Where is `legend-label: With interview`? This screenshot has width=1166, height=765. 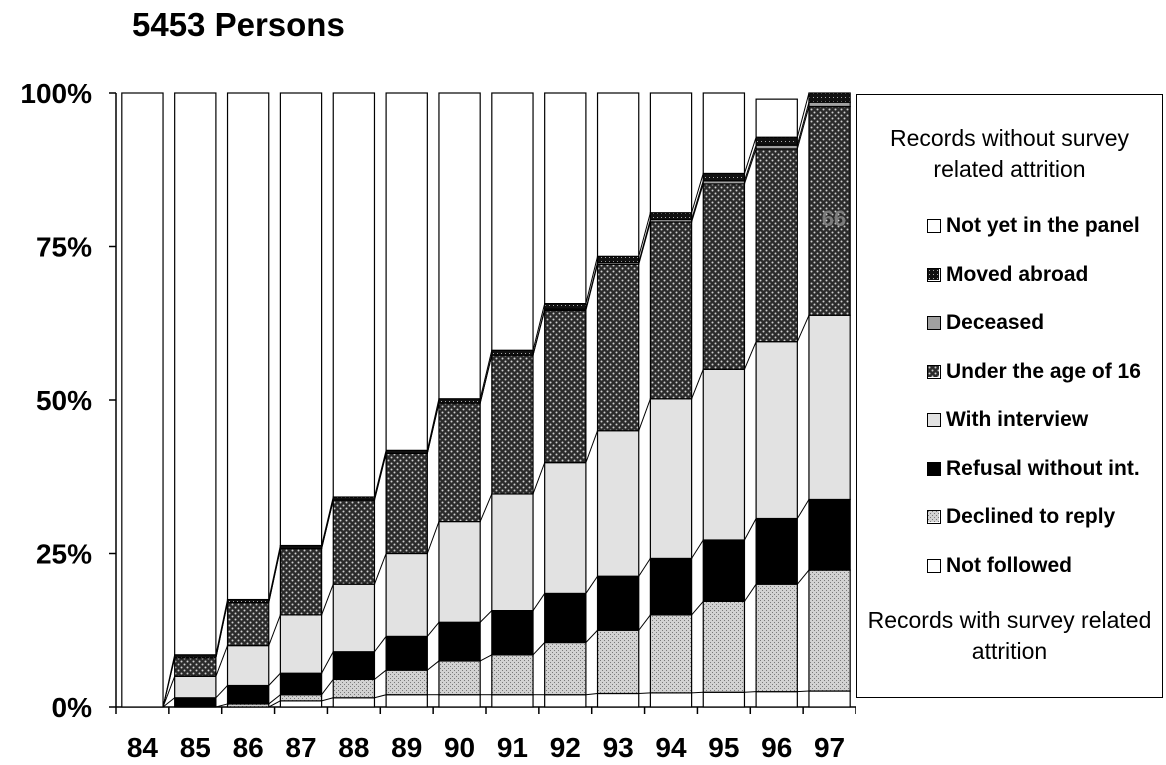
legend-label: With interview is located at coordinates (1017, 419).